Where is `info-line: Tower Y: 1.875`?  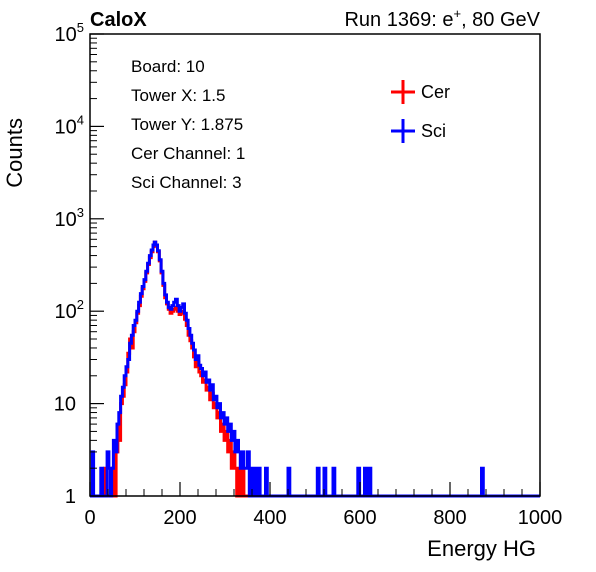
info-line: Tower Y: 1.875 is located at coordinates (187, 124).